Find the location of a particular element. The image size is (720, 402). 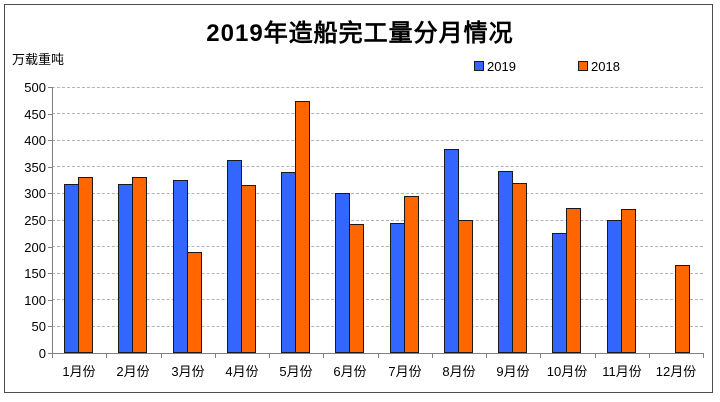

y-axis-tick-label: 250 is located at coordinates (35, 220).